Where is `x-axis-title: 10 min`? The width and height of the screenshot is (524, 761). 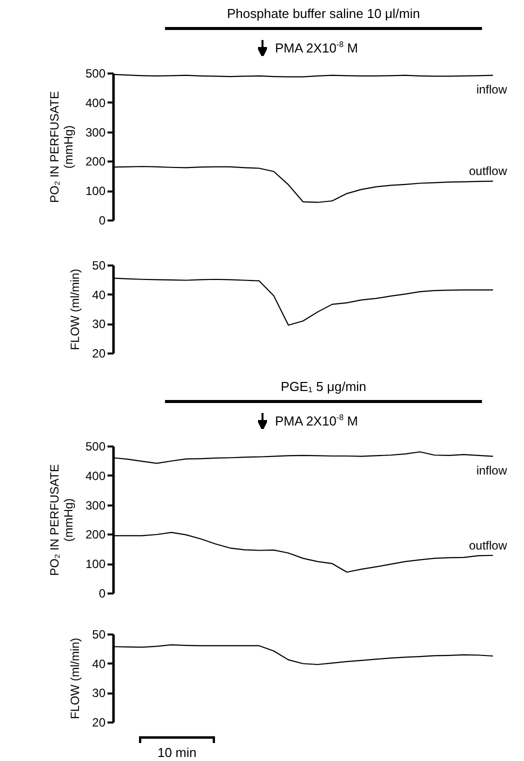
x-axis-title: 10 min is located at coordinates (177, 752).